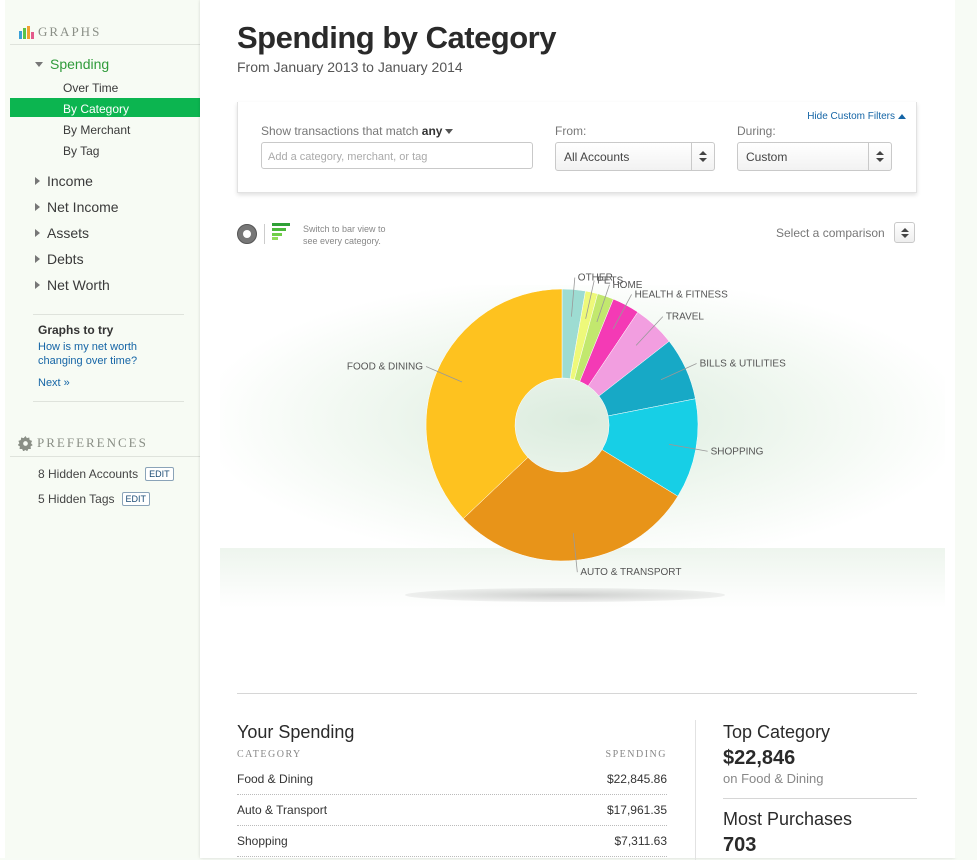 This screenshot has width=977, height=860. Describe the element at coordinates (449, 132) in the screenshot. I see `caret-down-icon` at that location.